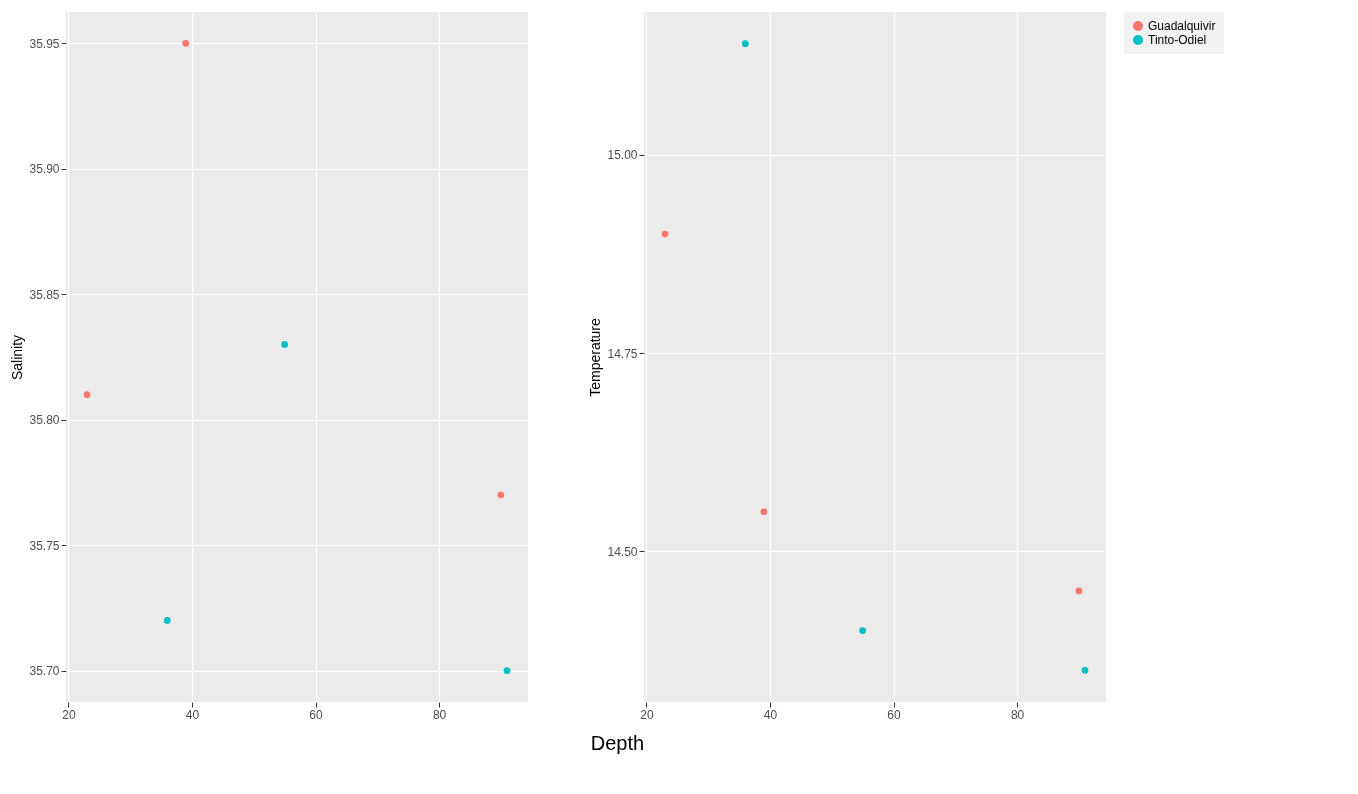 This screenshot has height=794, width=1358. I want to click on y-axis-title: Temperature, so click(595, 357).